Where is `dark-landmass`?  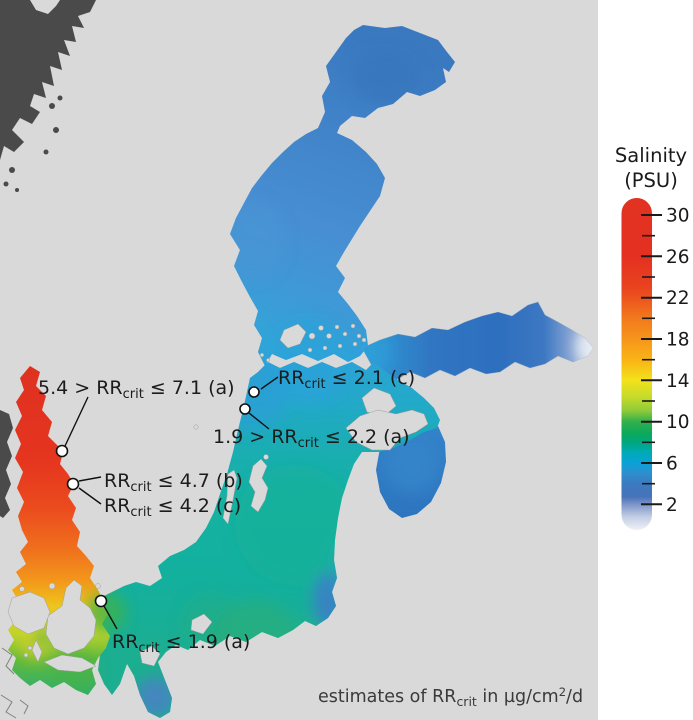
dark-landmass is located at coordinates (48, 259).